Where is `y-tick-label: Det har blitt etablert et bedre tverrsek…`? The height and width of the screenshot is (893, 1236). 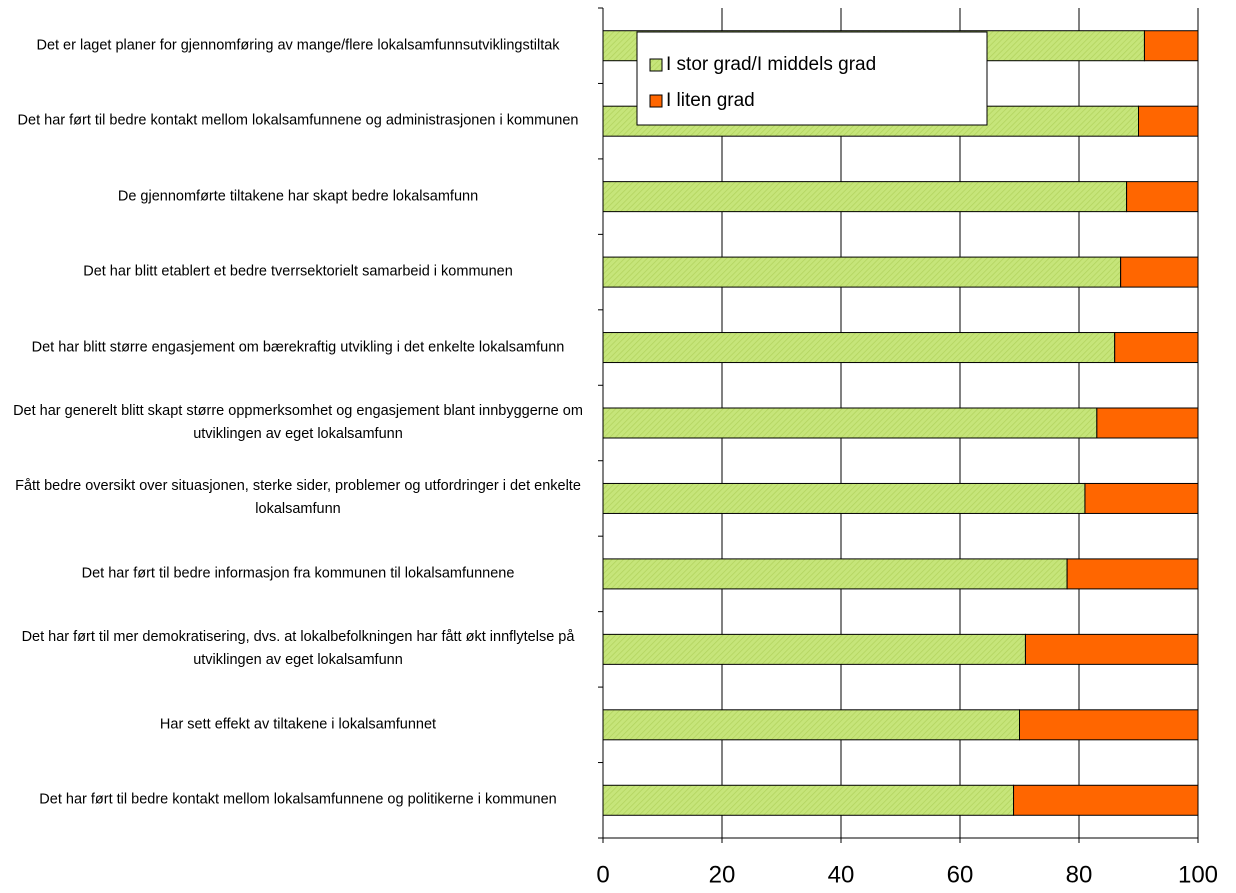 y-tick-label: Det har blitt etablert et bedre tverrsek… is located at coordinates (298, 271).